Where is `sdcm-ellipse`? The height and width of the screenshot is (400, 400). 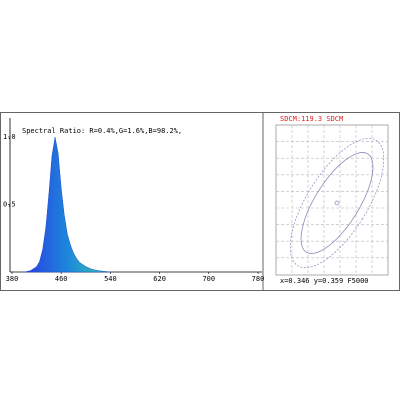
sdcm-ellipse is located at coordinates (337, 203).